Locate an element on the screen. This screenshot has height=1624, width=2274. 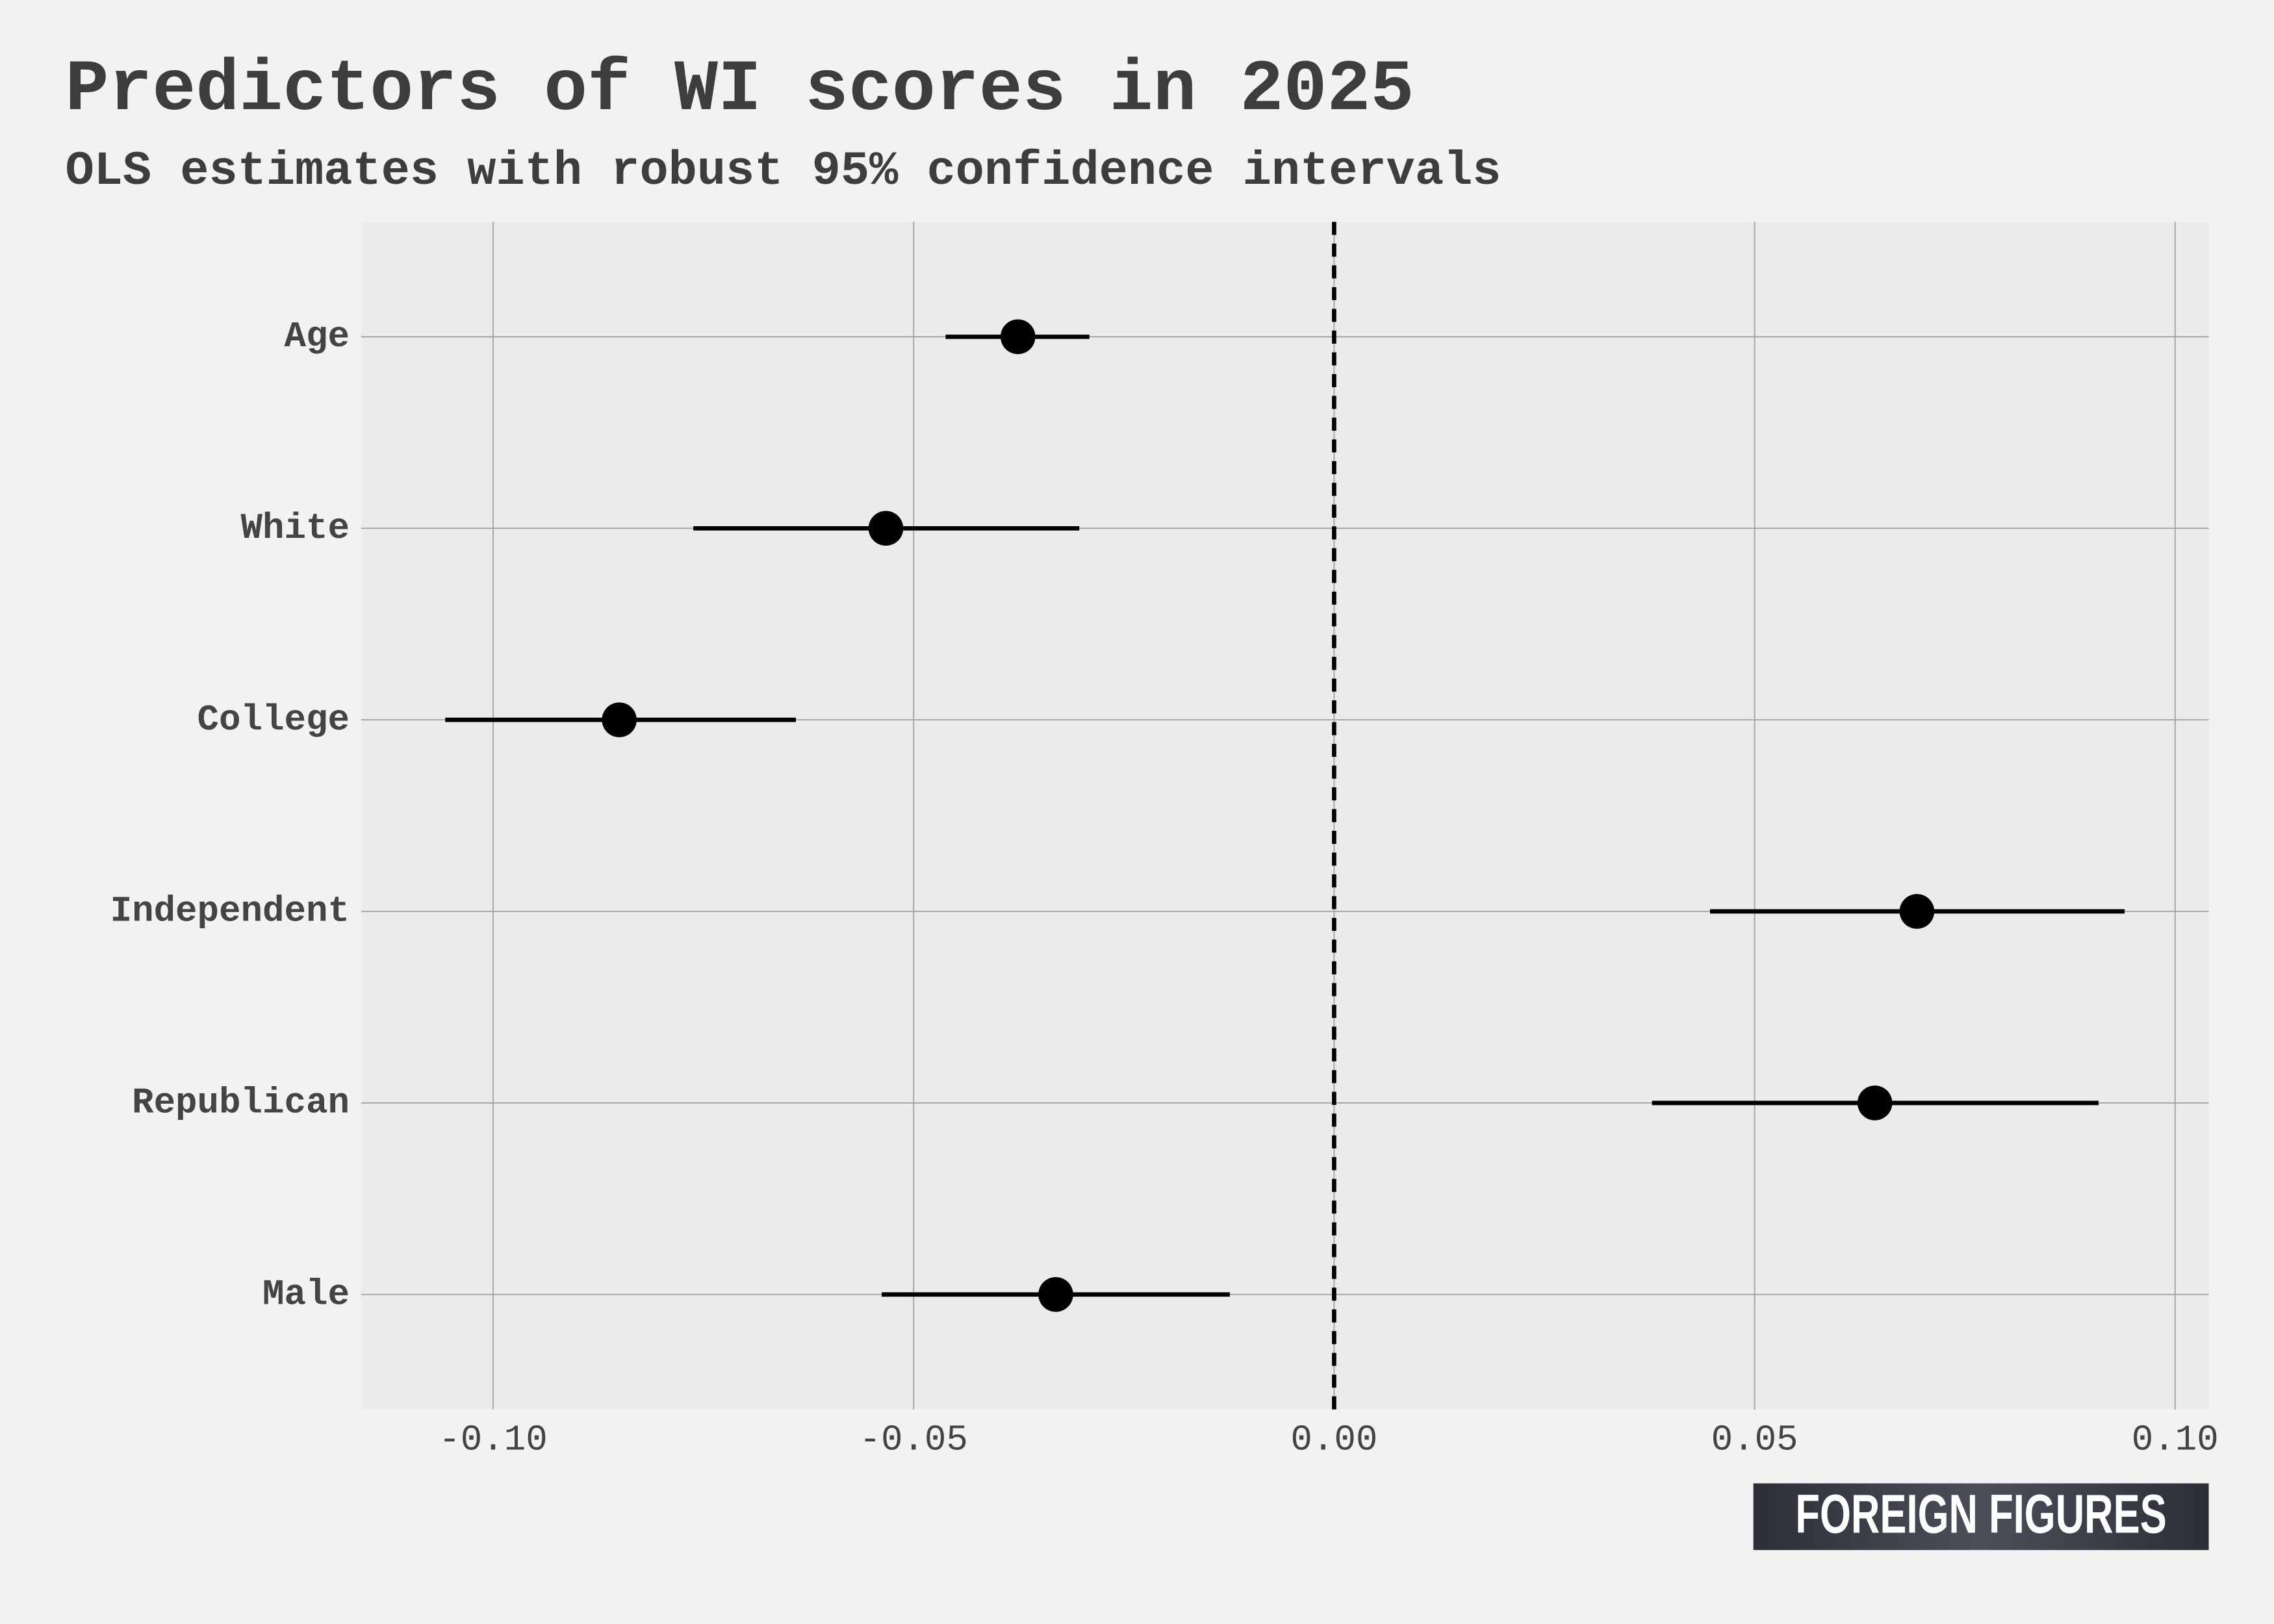
y-tick-label: Male is located at coordinates (306, 1294).